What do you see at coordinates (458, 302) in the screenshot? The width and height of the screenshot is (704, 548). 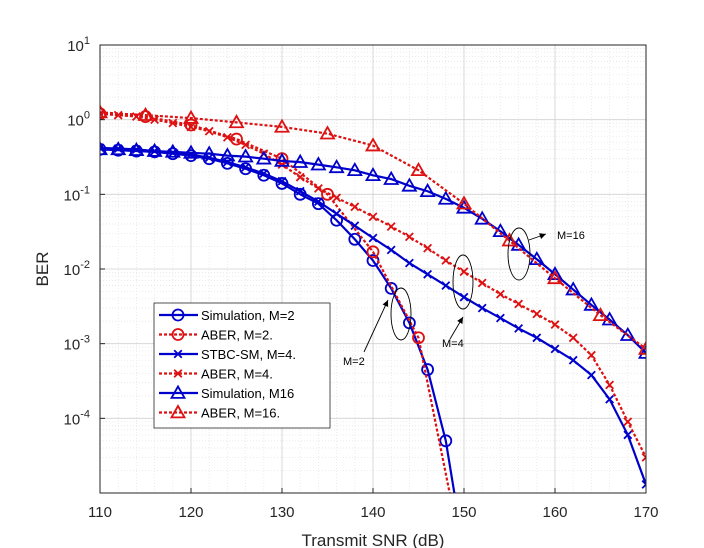 I see `annotation-2: M=4` at bounding box center [458, 302].